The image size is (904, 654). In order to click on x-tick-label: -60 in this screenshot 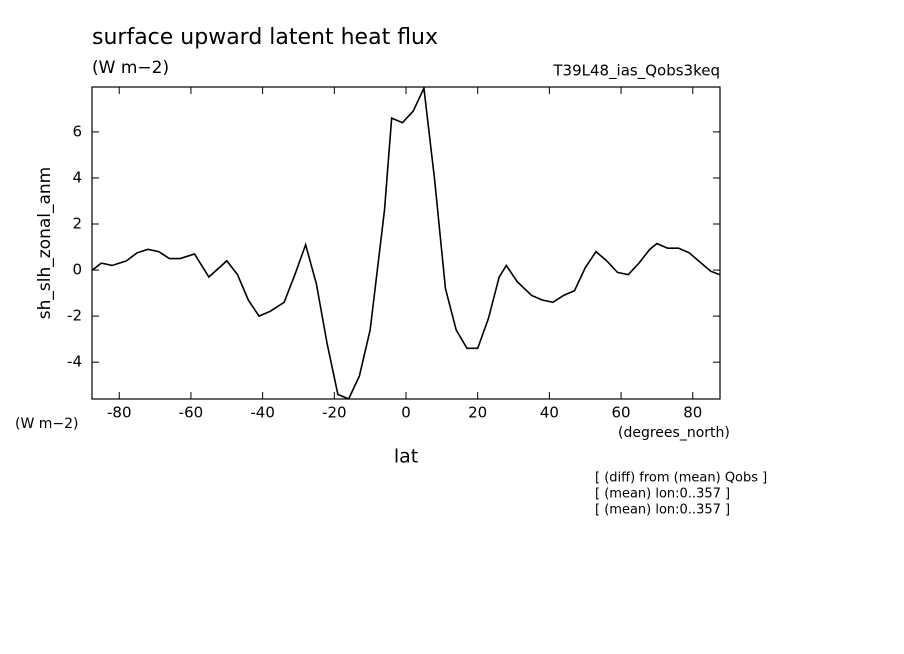, I will do `click(191, 413)`.